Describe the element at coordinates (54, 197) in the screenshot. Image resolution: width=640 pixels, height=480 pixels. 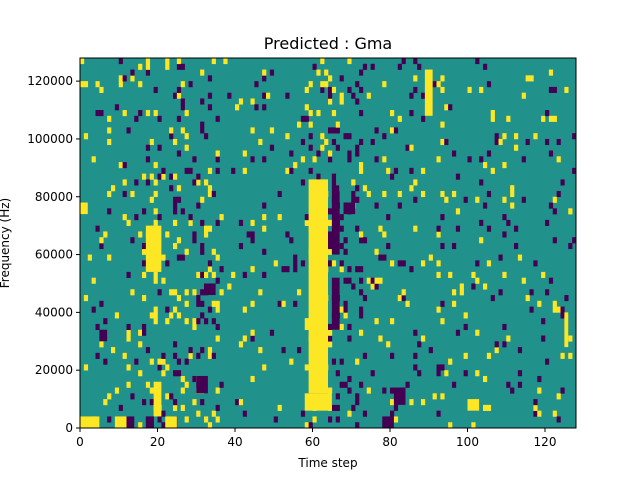
I see `y-tick-label: 80000` at that location.